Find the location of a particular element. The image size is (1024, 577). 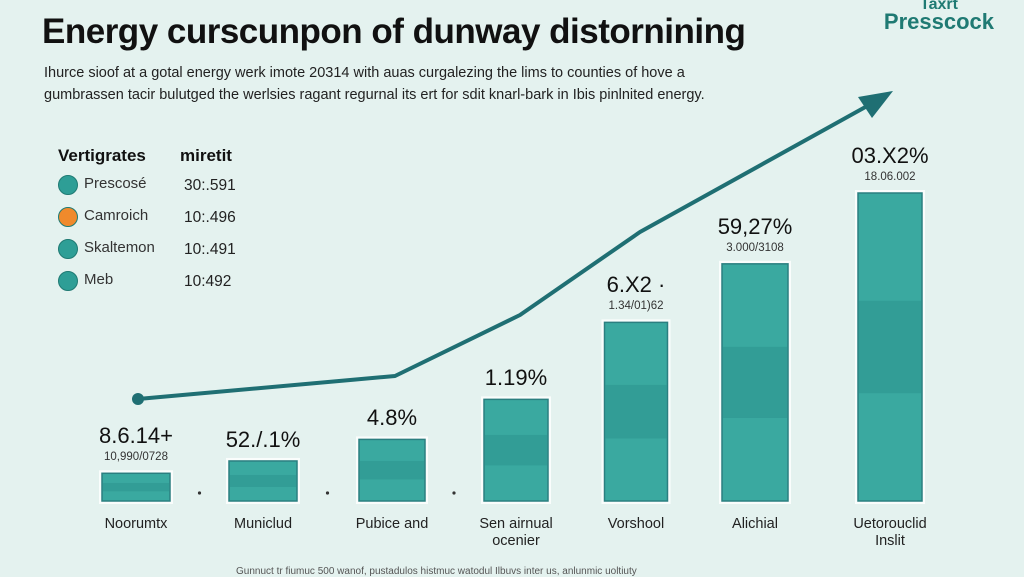

category-label: Alichial is located at coordinates (755, 524).